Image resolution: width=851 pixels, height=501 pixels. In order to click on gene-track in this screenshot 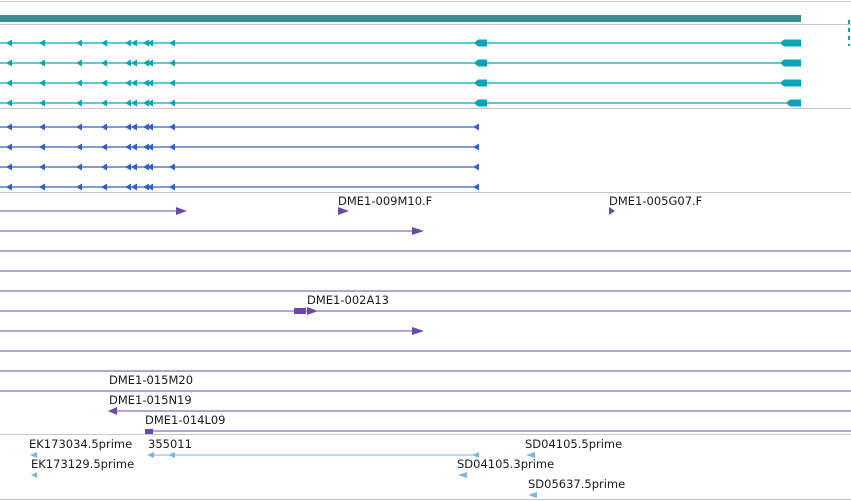, I will do `click(425, 30)`.